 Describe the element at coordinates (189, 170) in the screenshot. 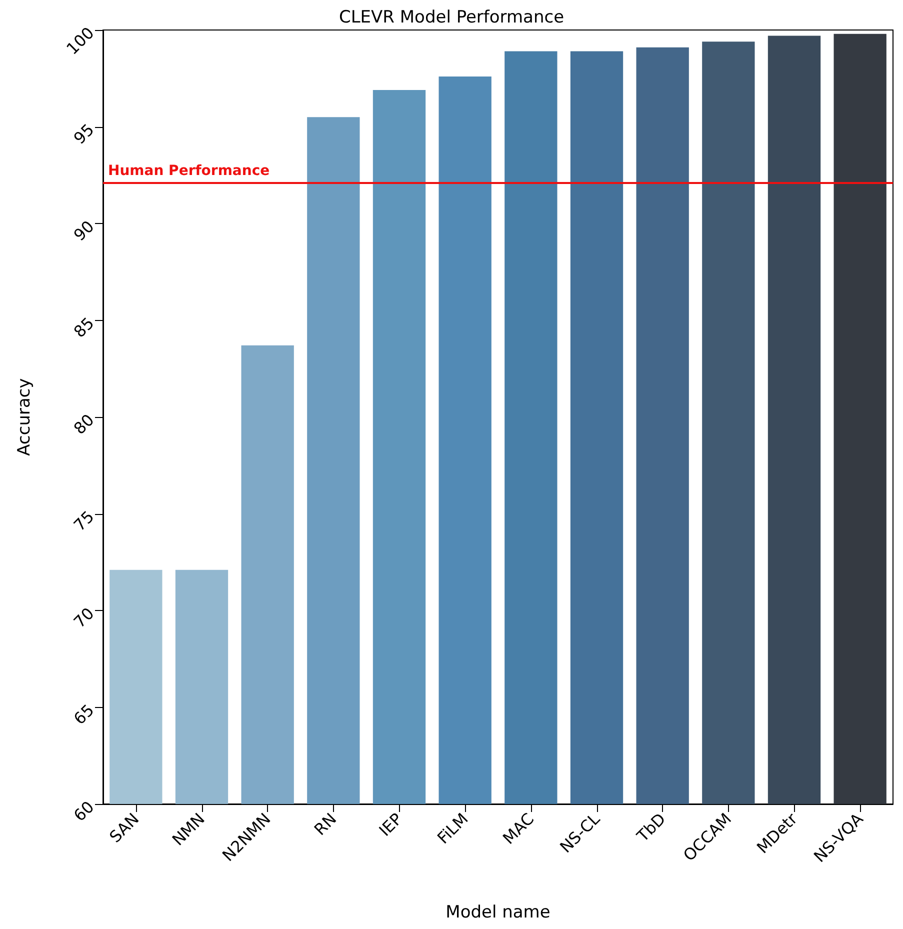

I see `ref-line-label: Human Performance` at that location.